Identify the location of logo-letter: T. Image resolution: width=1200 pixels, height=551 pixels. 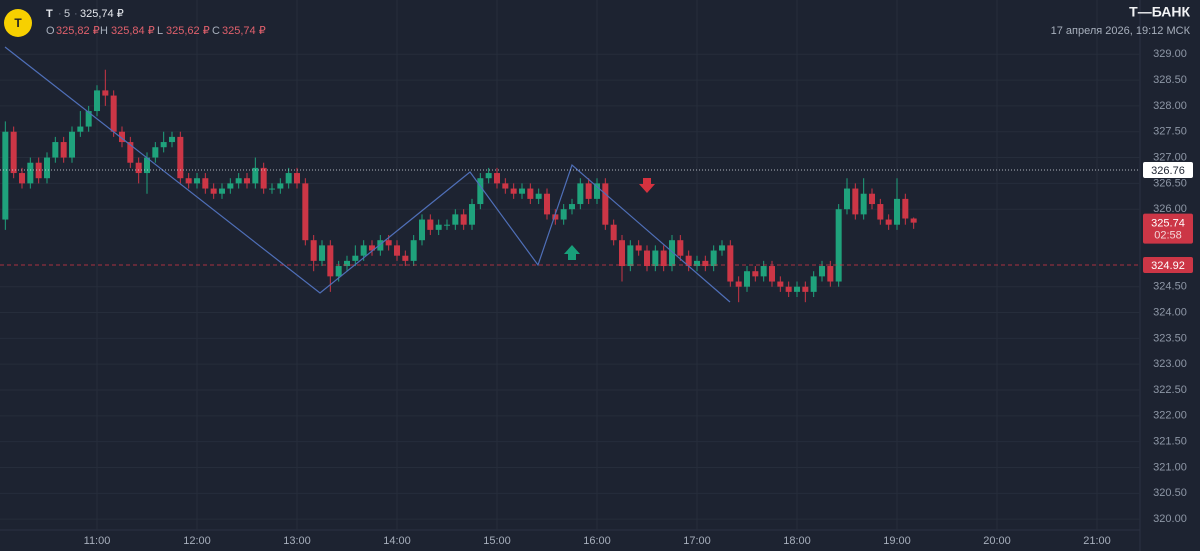
(18, 23).